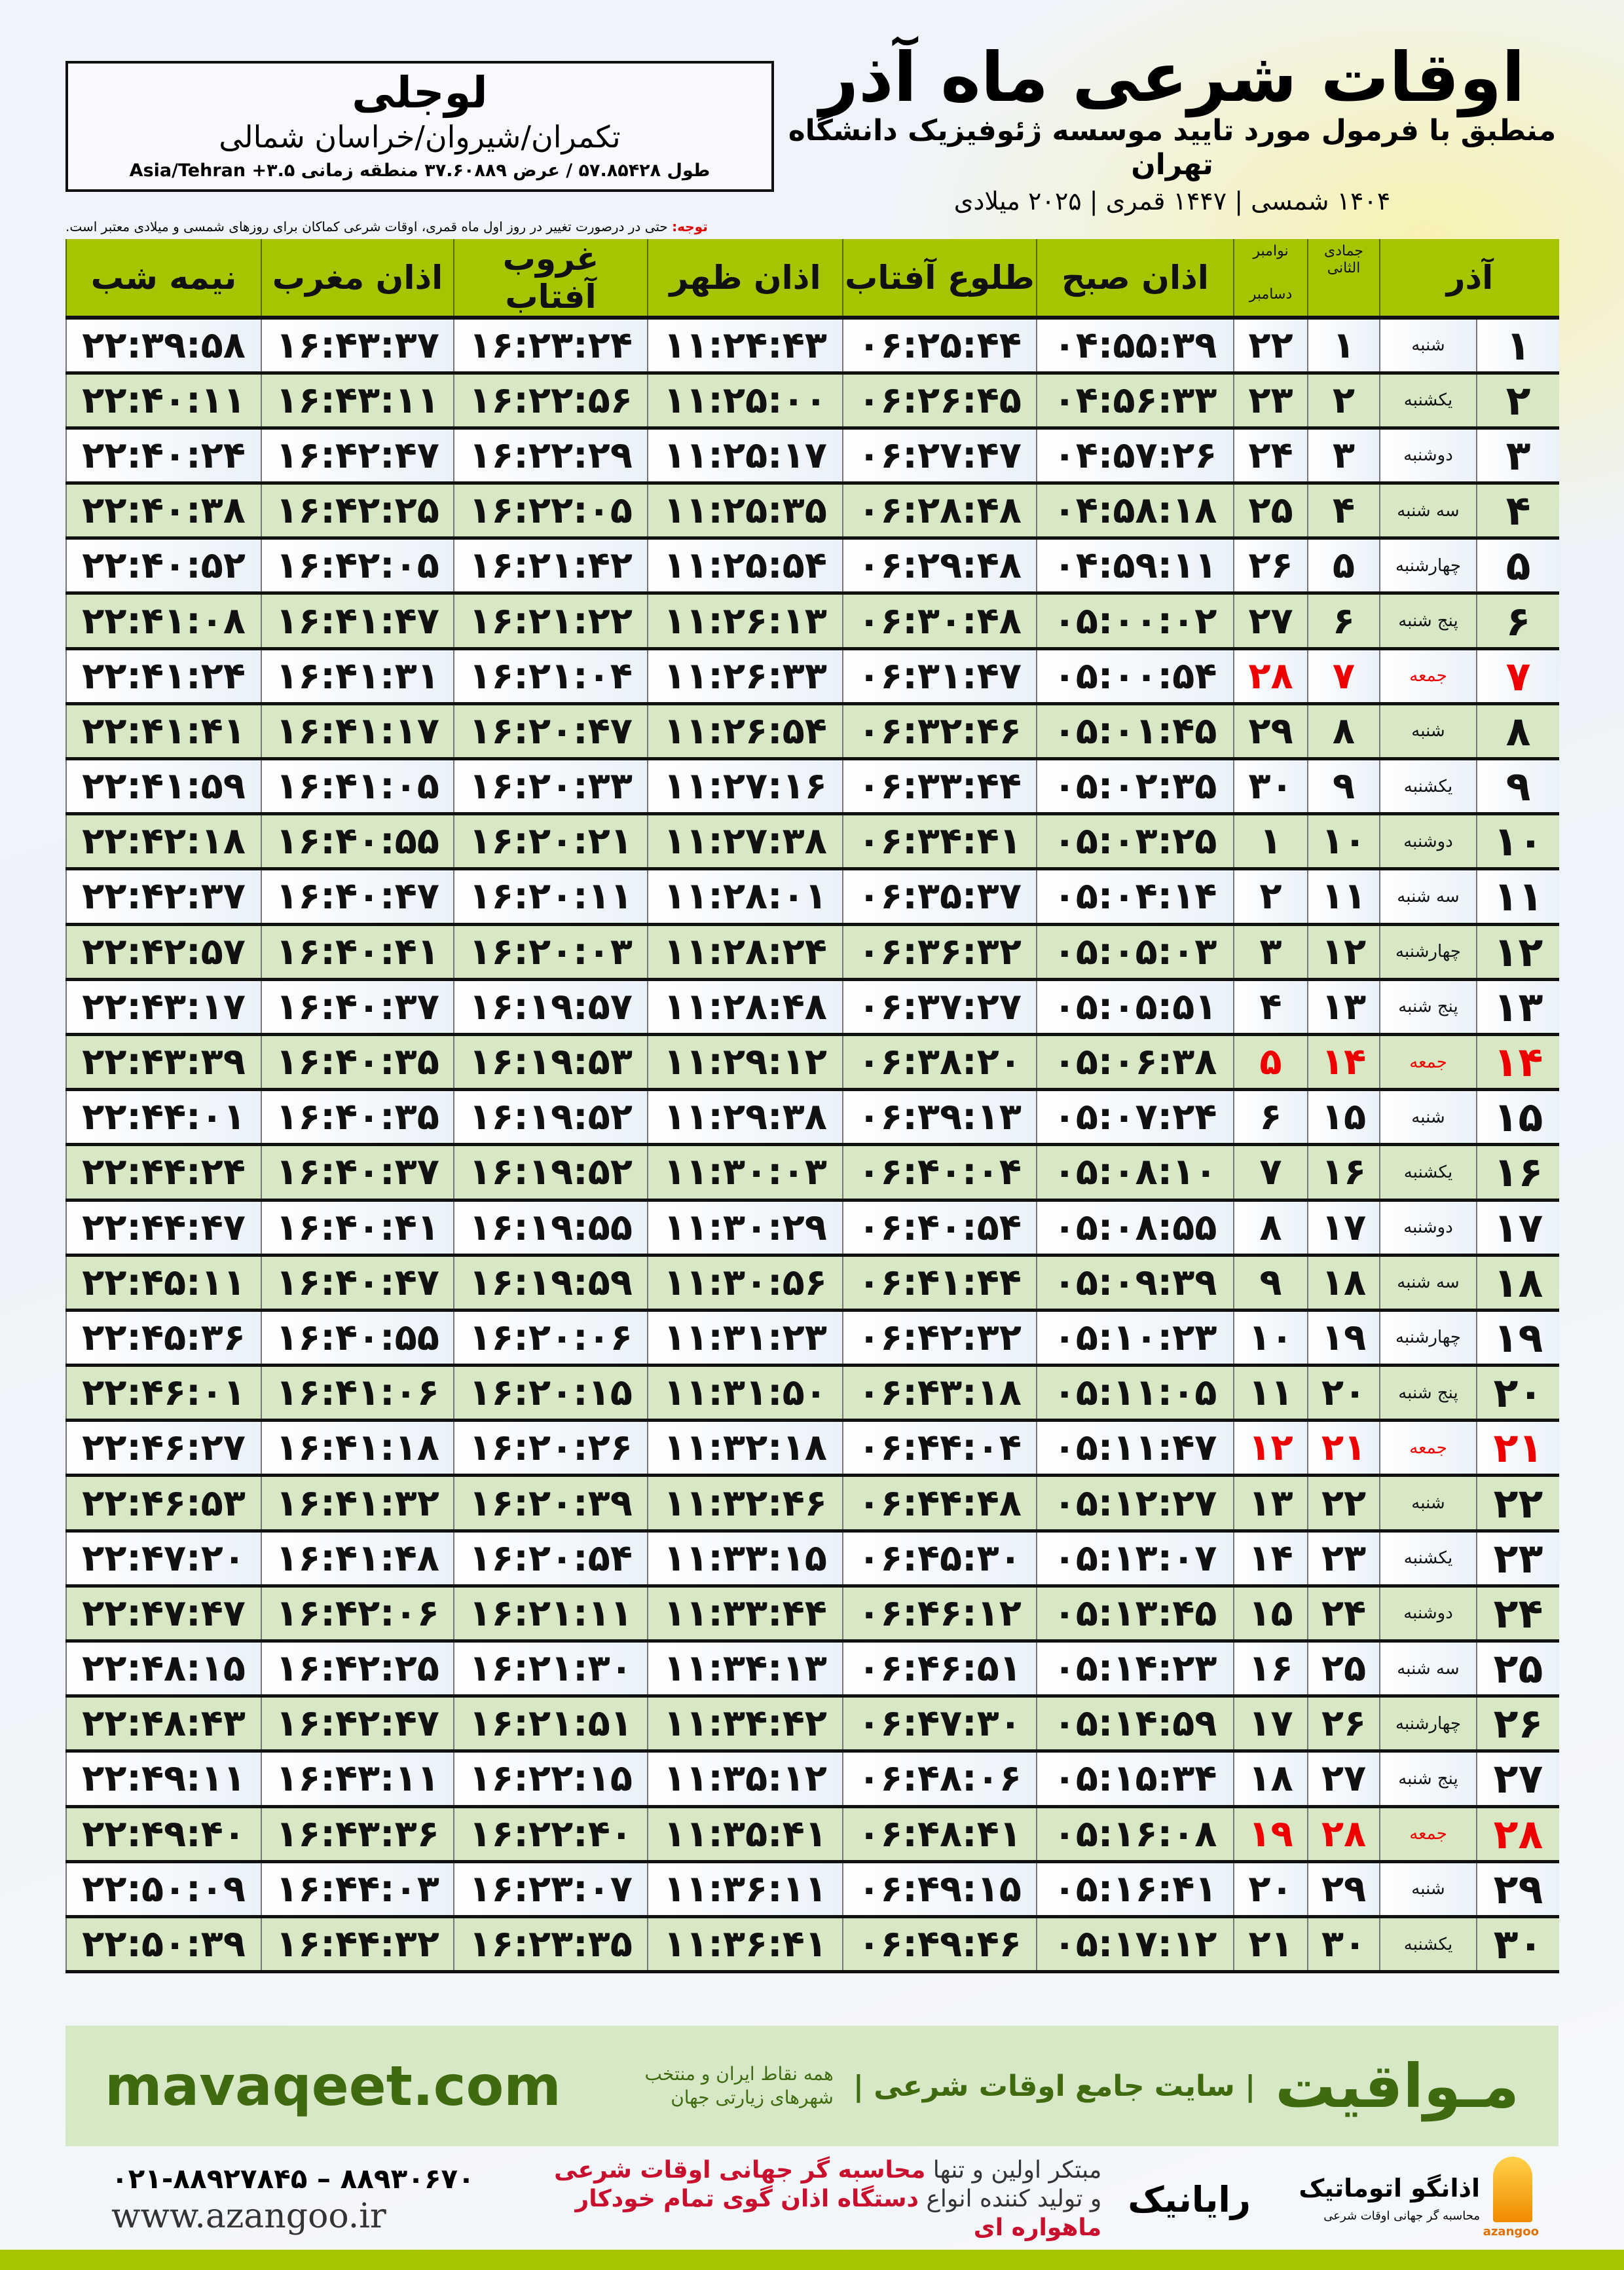 Image resolution: width=1624 pixels, height=2270 pixels. I want to click on cell-sunrise: ۰۶:۲۹:۴۸, so click(939, 566).